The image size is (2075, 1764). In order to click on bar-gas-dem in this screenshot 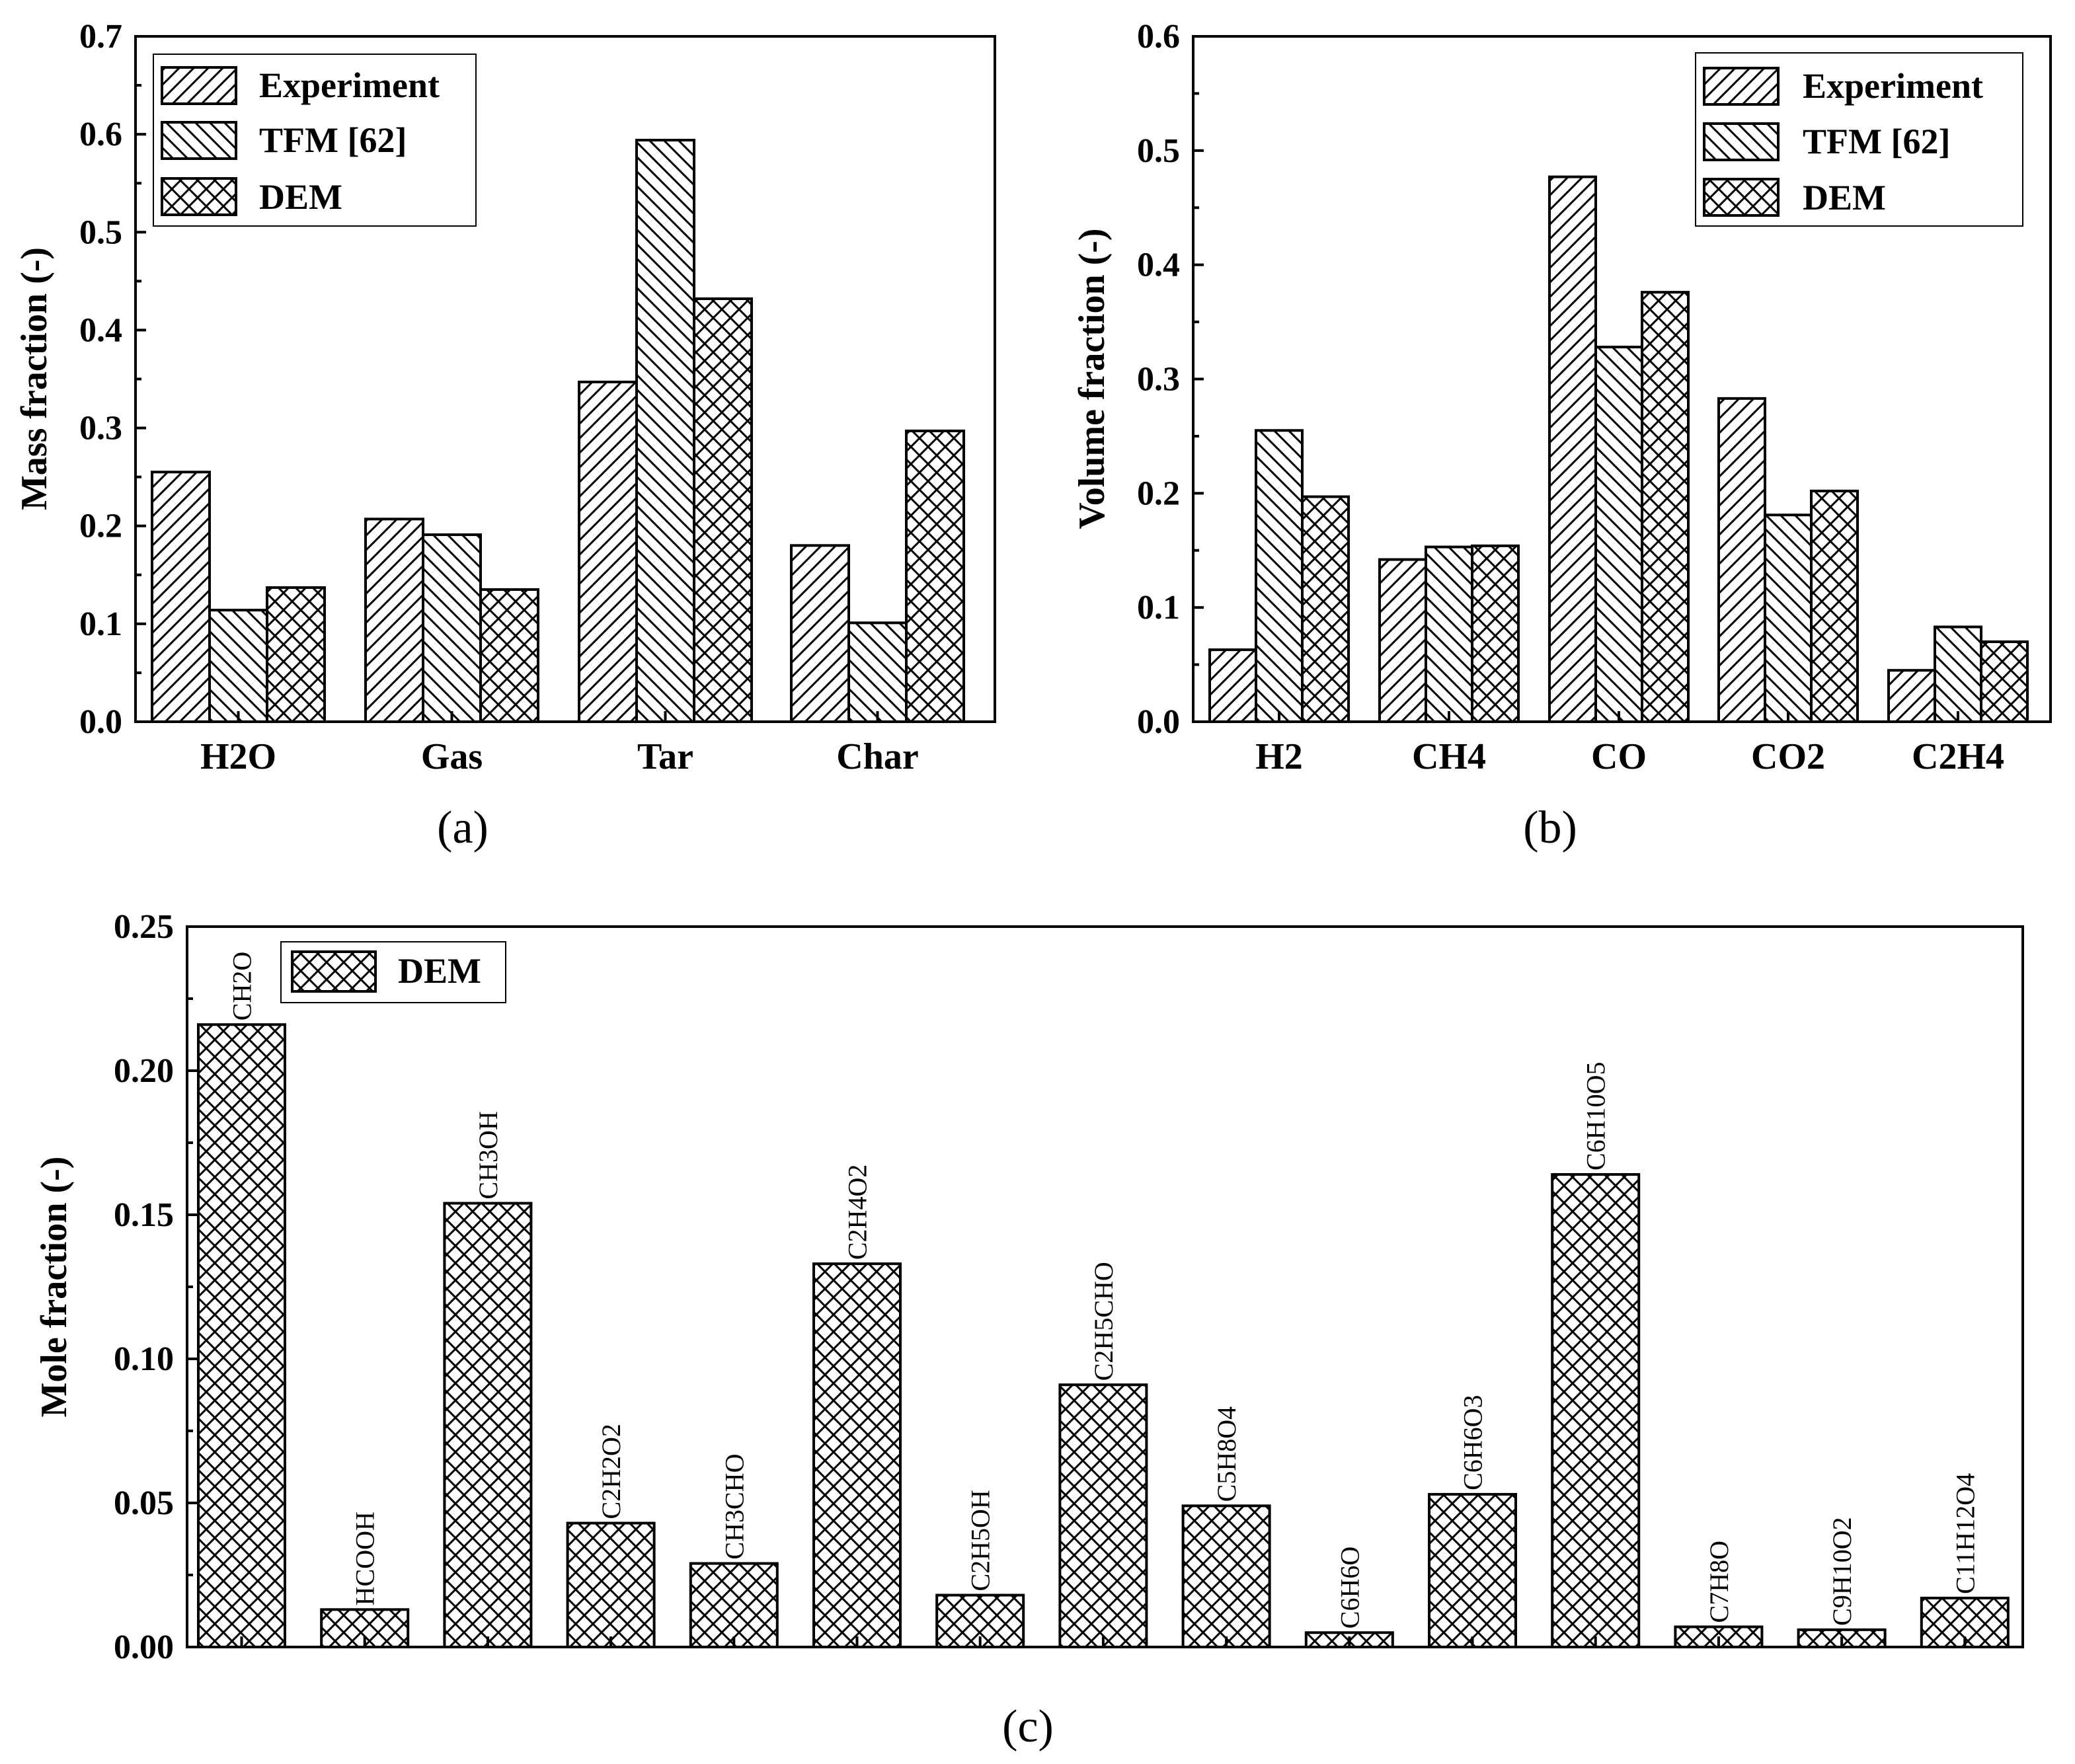, I will do `click(509, 655)`.